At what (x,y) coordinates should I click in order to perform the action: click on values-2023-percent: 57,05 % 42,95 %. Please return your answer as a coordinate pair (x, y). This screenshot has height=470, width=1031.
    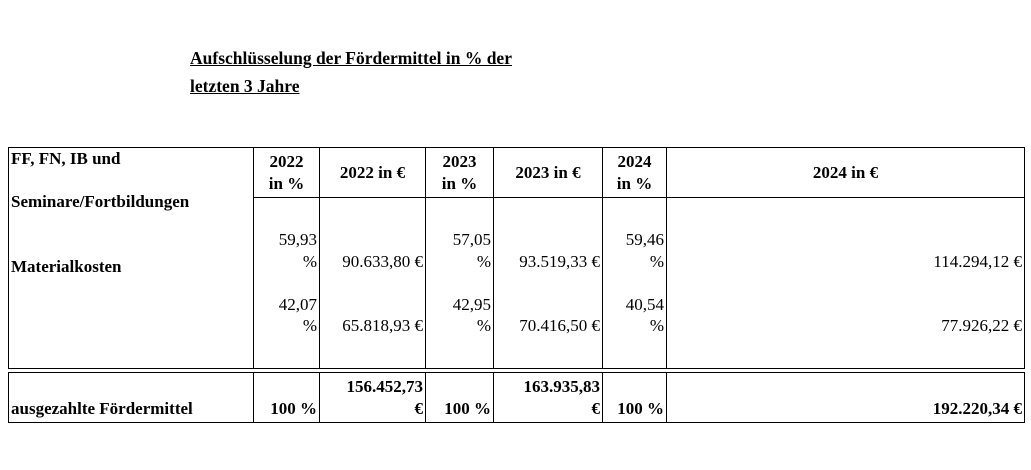
    Looking at the image, I should click on (459, 283).